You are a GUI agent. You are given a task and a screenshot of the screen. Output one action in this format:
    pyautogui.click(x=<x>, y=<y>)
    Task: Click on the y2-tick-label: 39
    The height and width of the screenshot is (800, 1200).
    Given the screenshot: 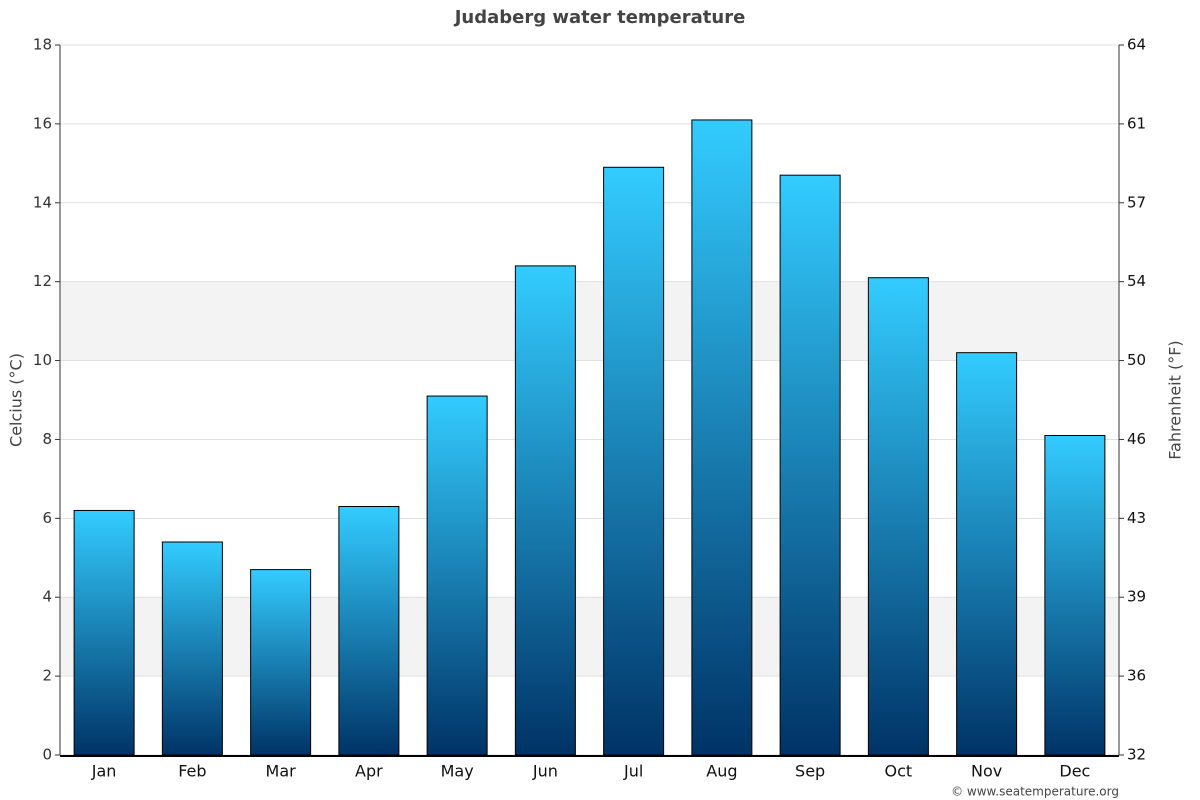 What is the action you would take?
    pyautogui.click(x=1136, y=597)
    